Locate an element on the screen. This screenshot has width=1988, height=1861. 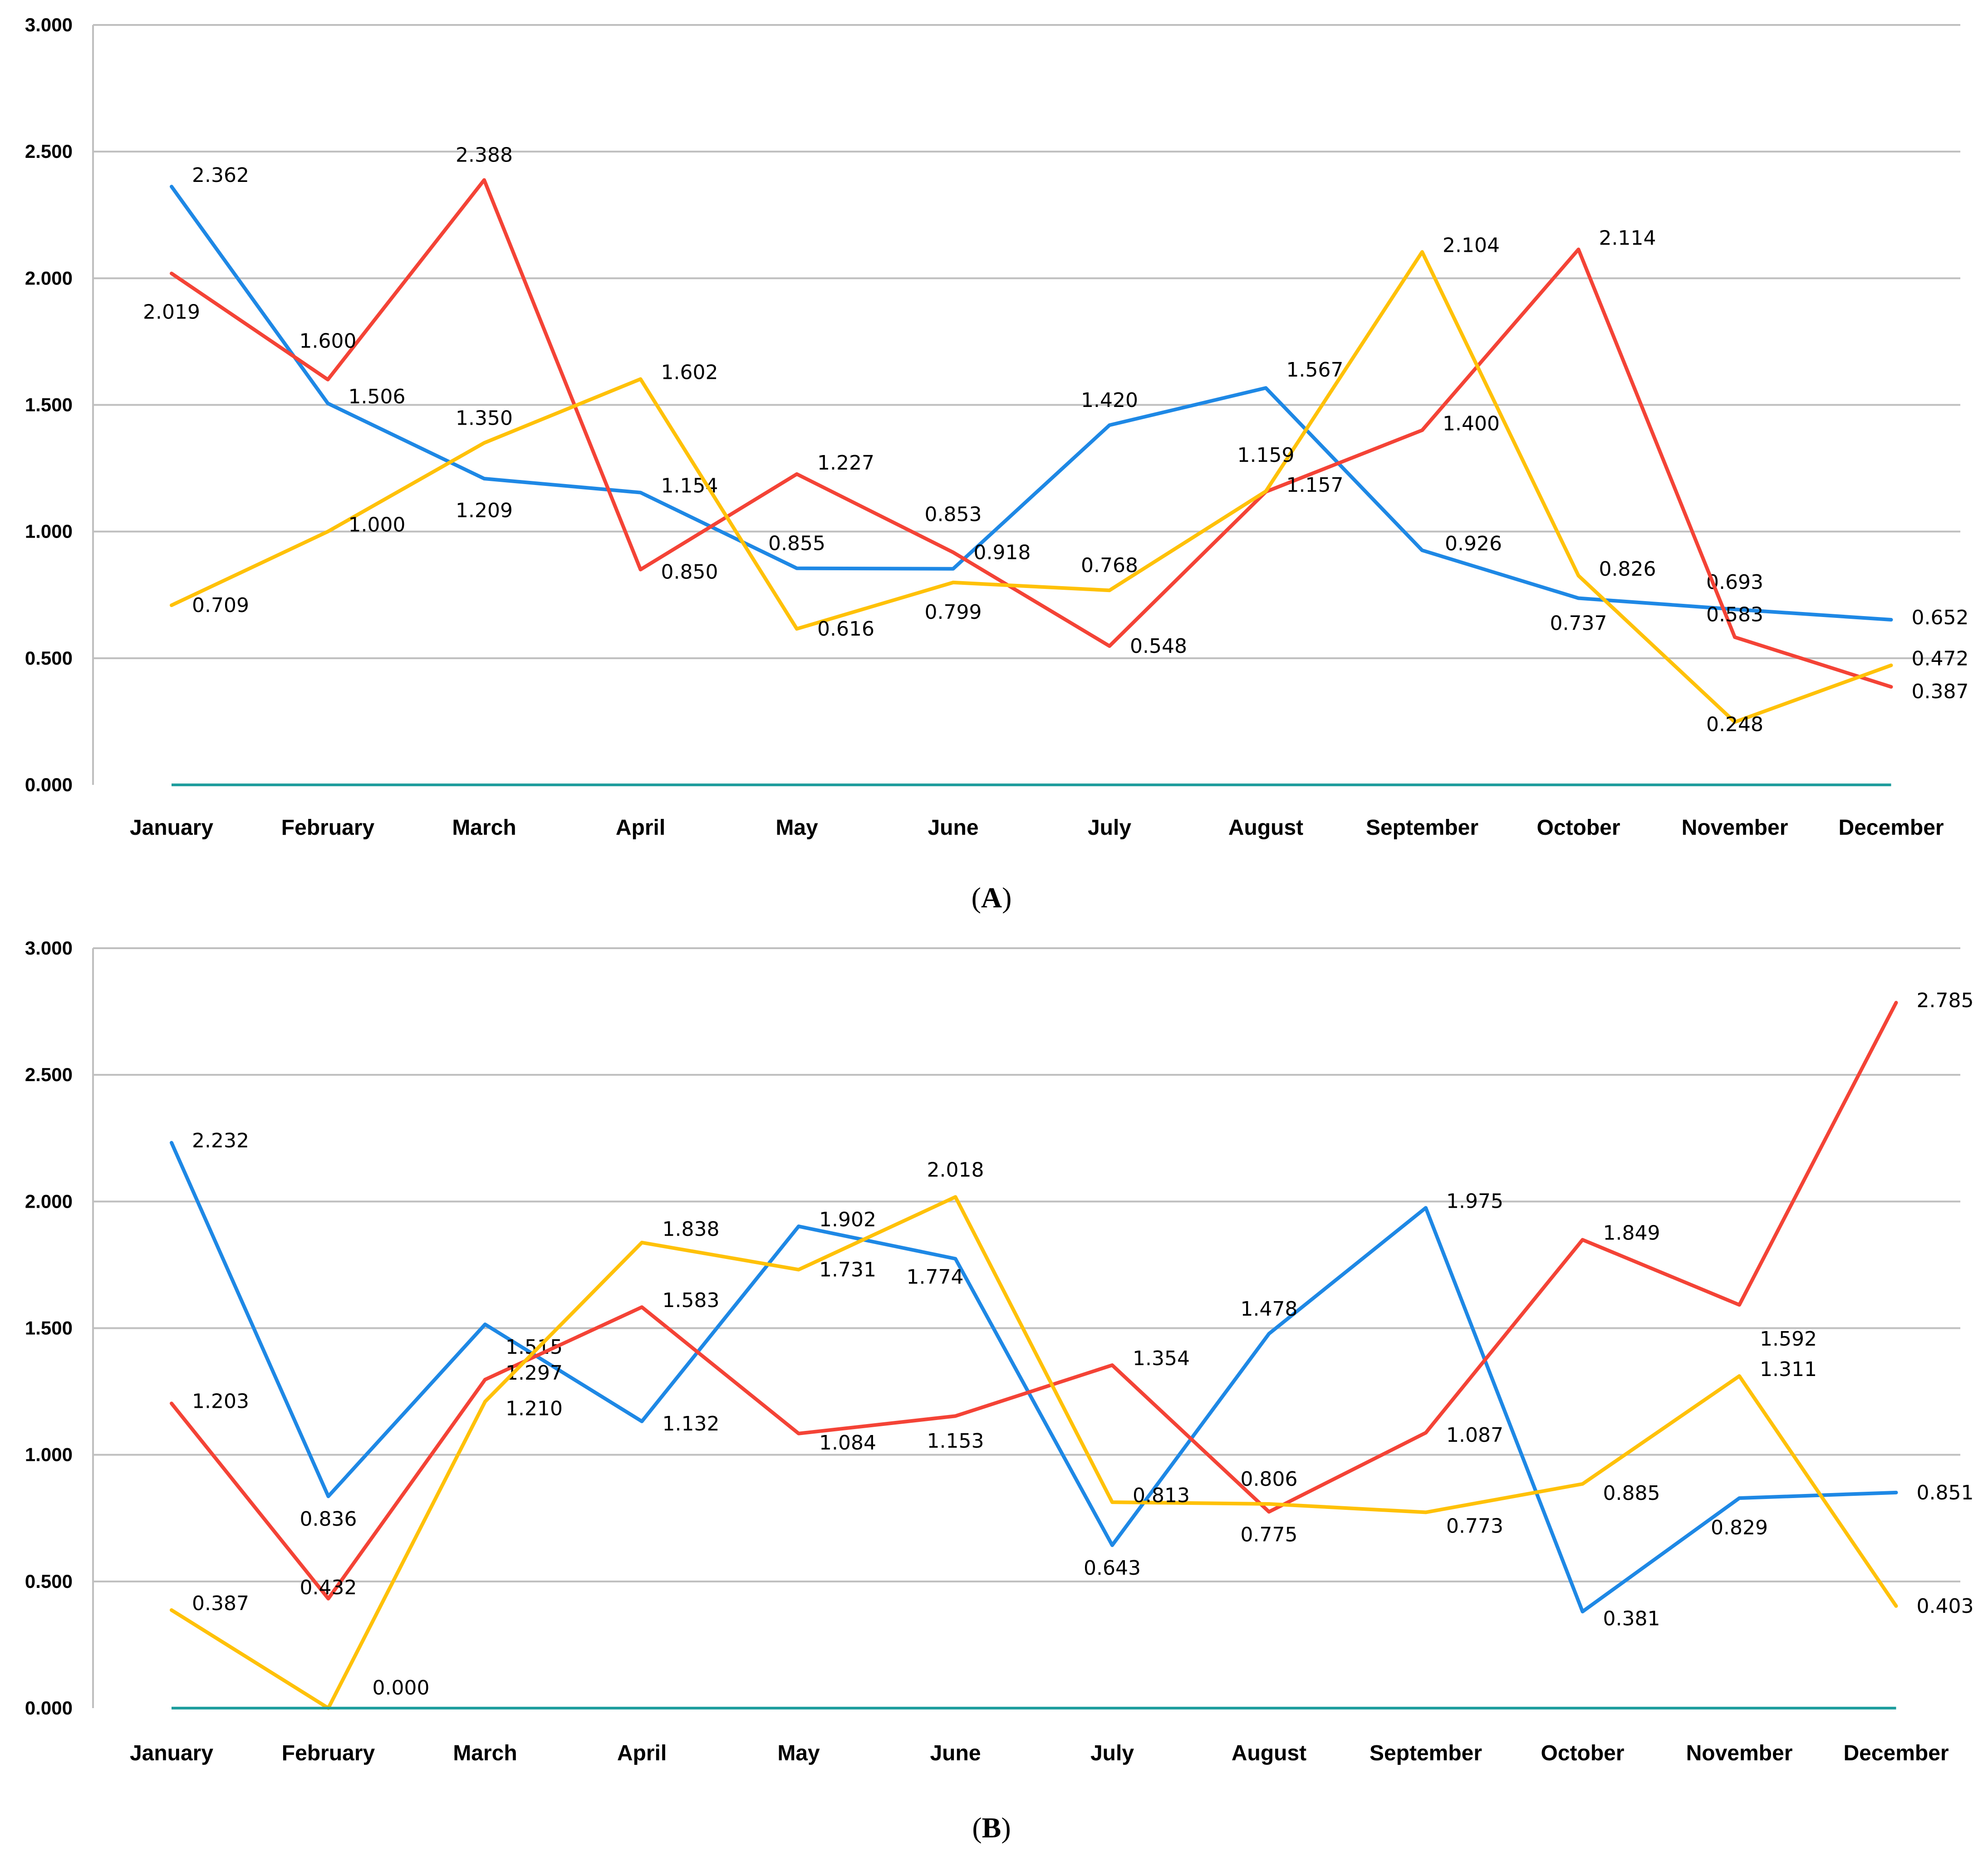
data-label-red: 0.387 is located at coordinates (1940, 691).